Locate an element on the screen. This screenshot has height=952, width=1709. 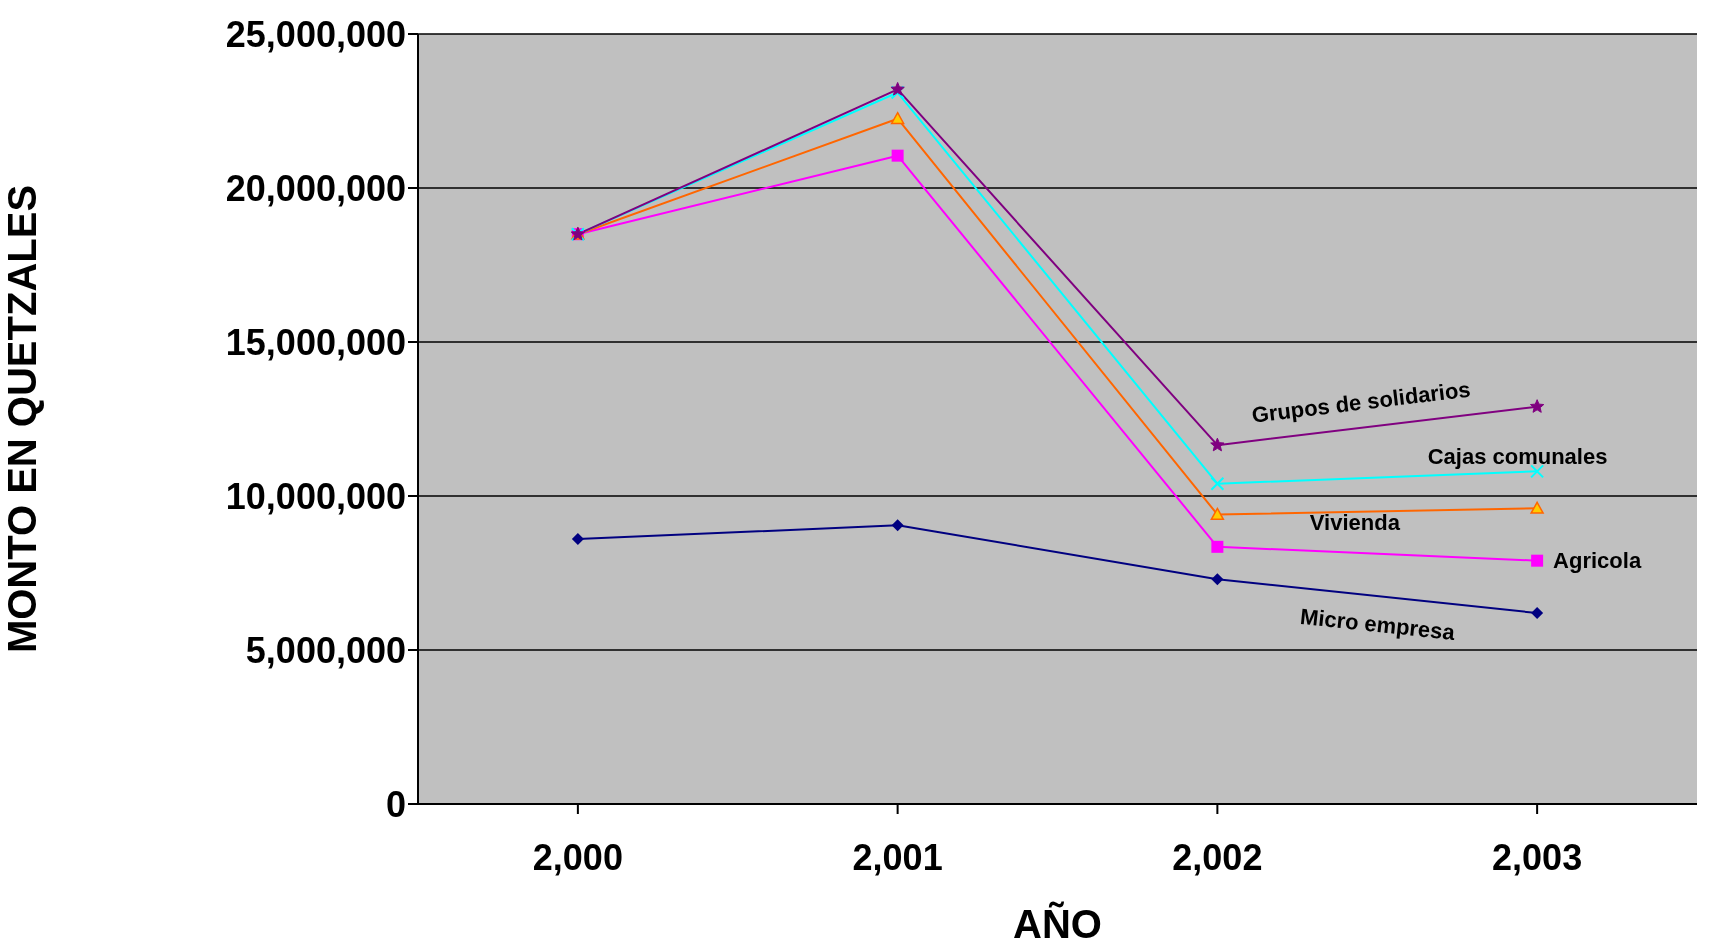
x-tick-label: 2,001 is located at coordinates (897, 857).